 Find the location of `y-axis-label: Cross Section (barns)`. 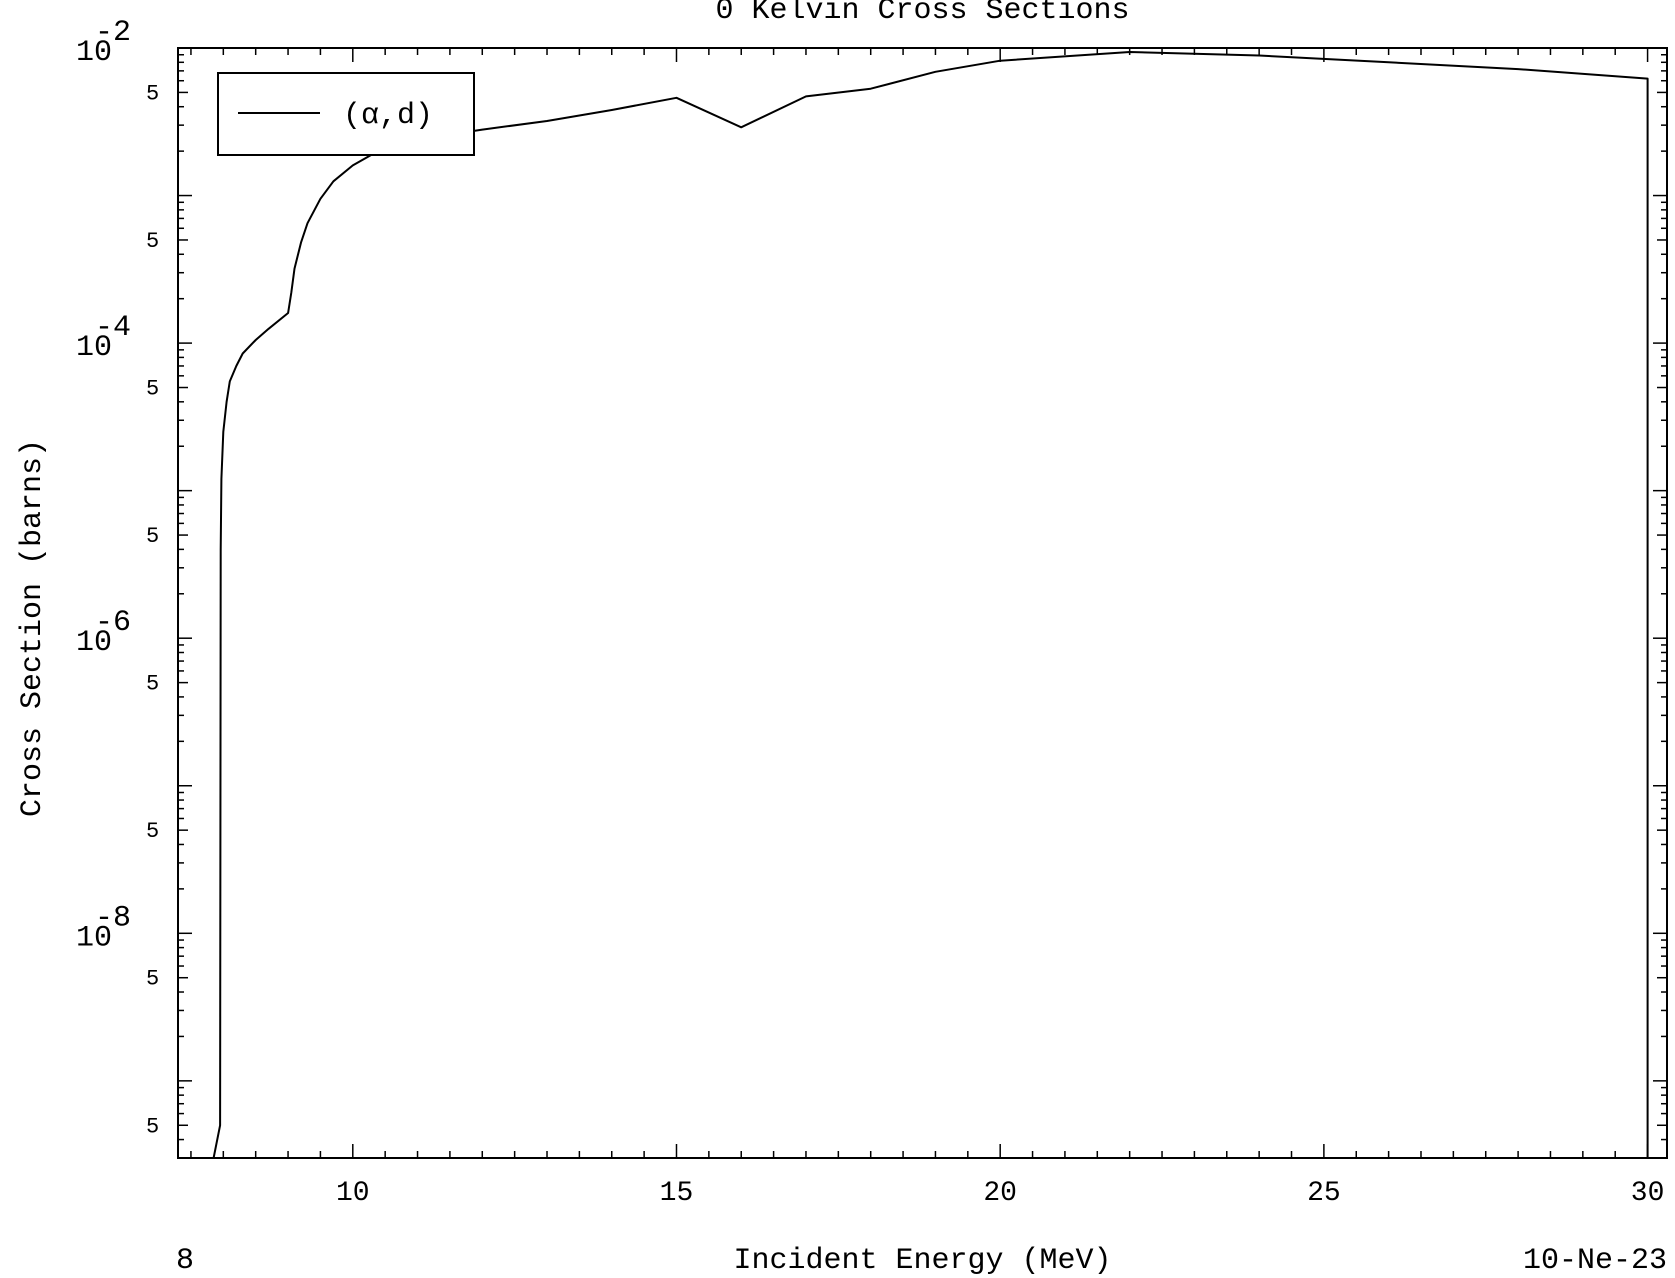

y-axis-label: Cross Section (barns) is located at coordinates (33, 628).